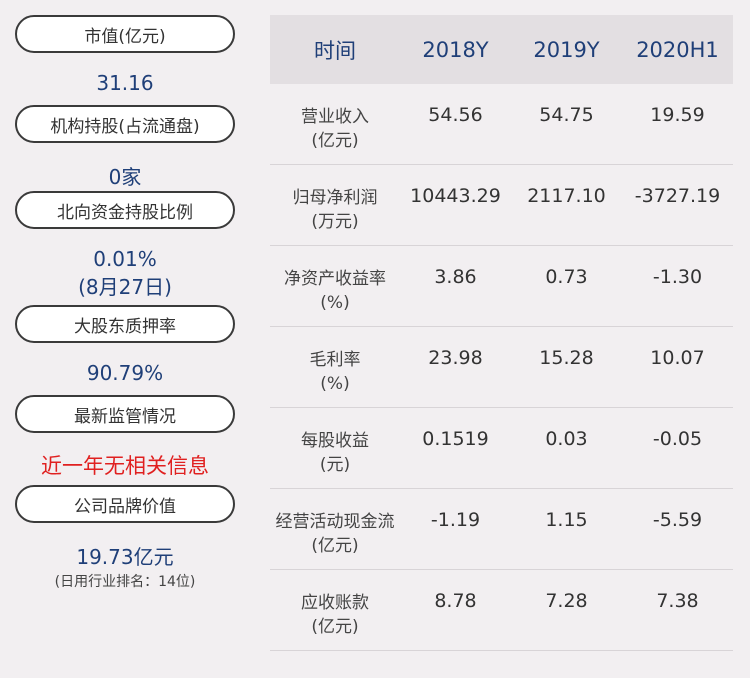  I want to click on table-cell: 1.15, so click(566, 520).